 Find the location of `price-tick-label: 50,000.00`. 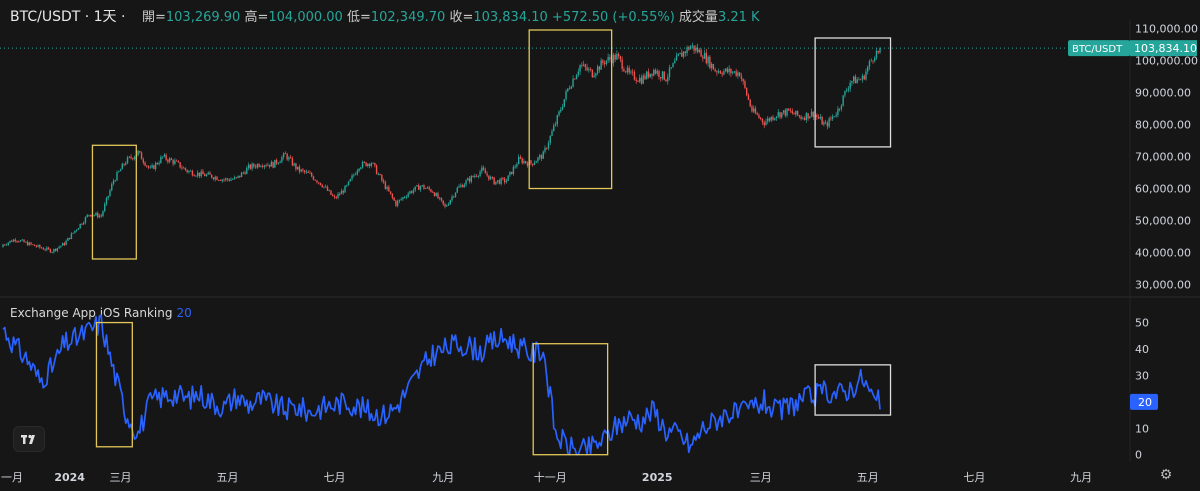

price-tick-label: 50,000.00 is located at coordinates (1163, 221).